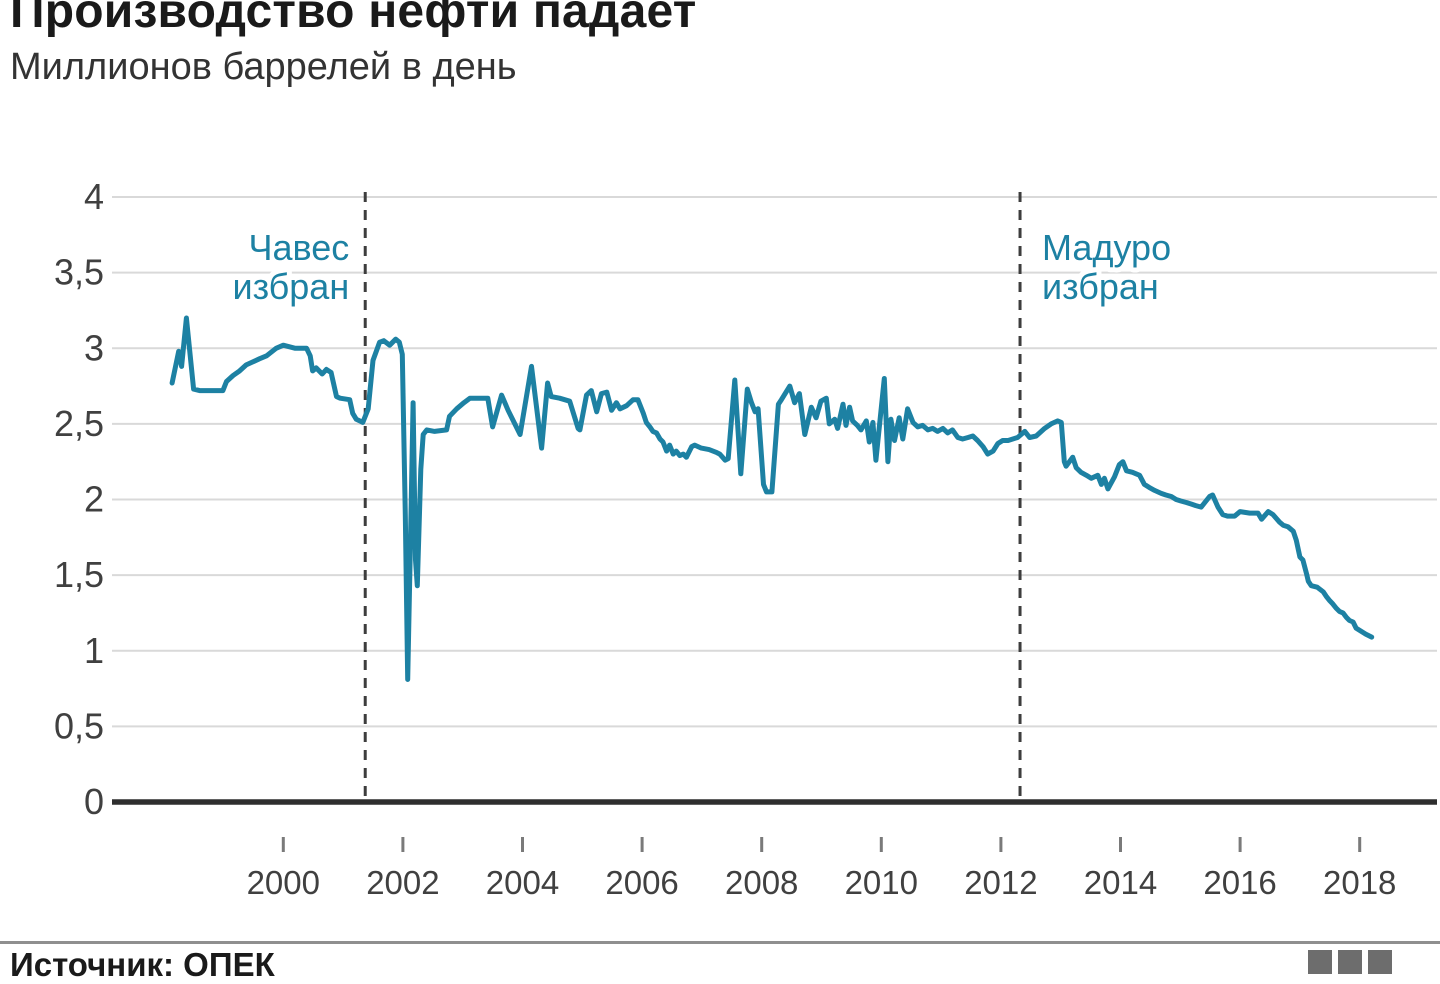  I want to click on y-axis-tick-label: 3, so click(94, 347).